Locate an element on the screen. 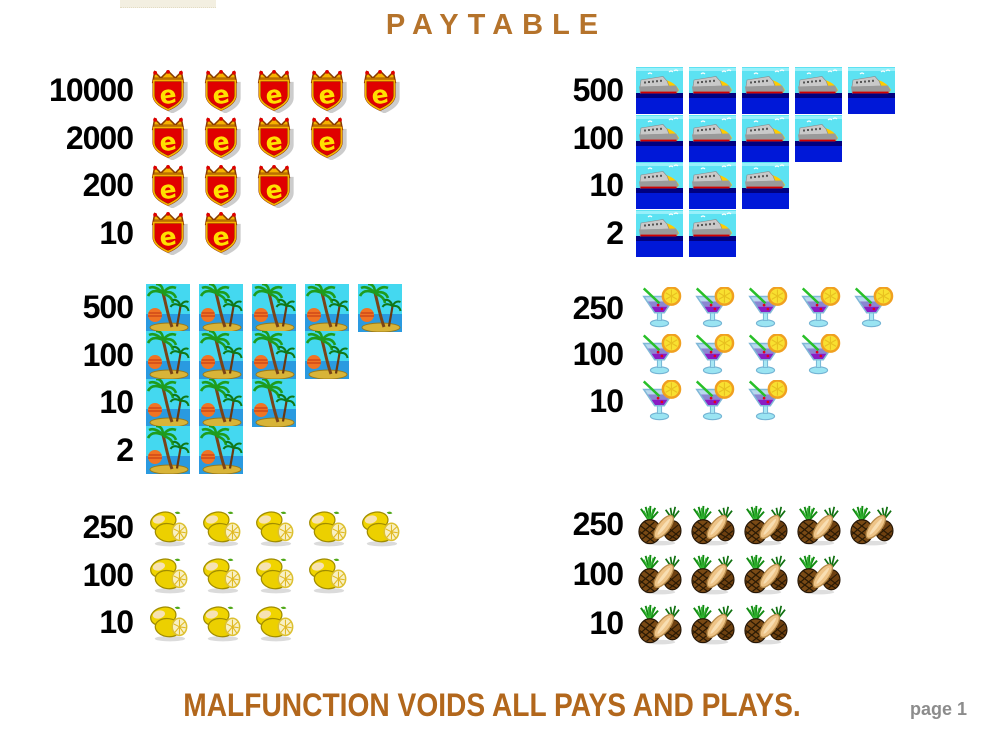 The width and height of the screenshot is (984, 732). paytable-group-palm-island: 500 100 10 2 is located at coordinates (225, 379).